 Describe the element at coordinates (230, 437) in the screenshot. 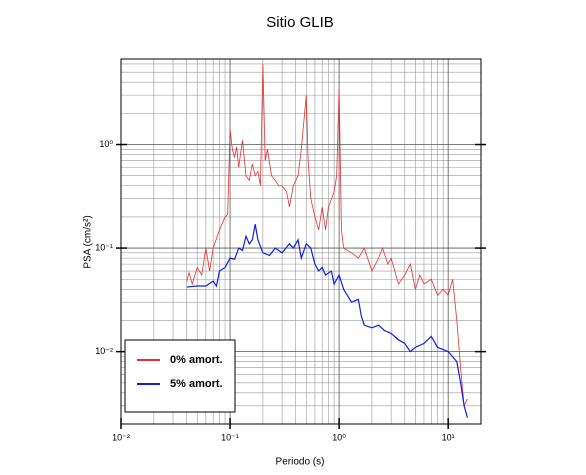

I see `x-tick-label: 10⁻¹` at that location.